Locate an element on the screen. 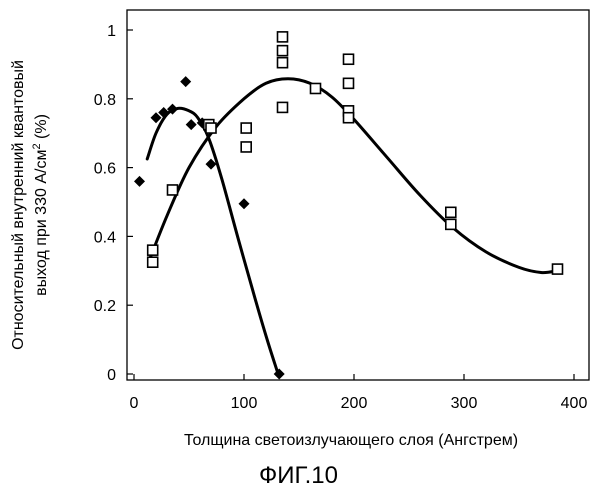 The height and width of the screenshot is (500, 597). x-tick-label: 400 is located at coordinates (574, 403).